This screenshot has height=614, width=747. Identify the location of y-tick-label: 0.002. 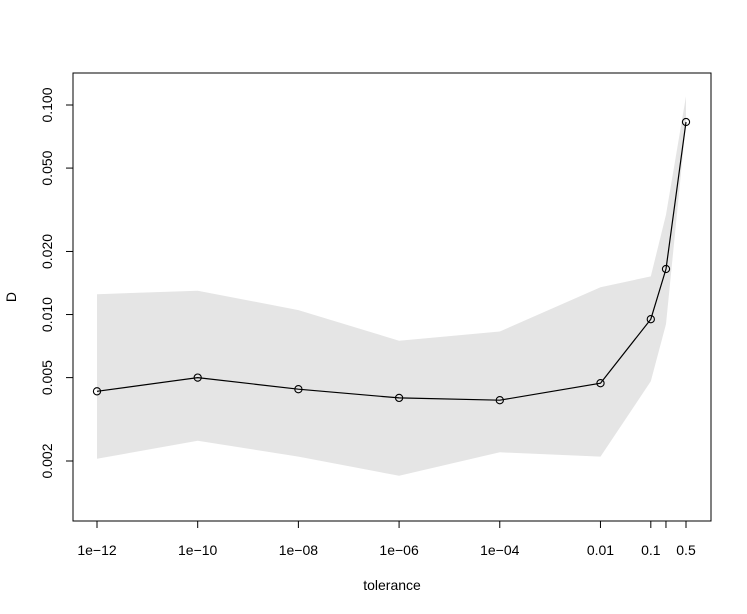
(47, 460).